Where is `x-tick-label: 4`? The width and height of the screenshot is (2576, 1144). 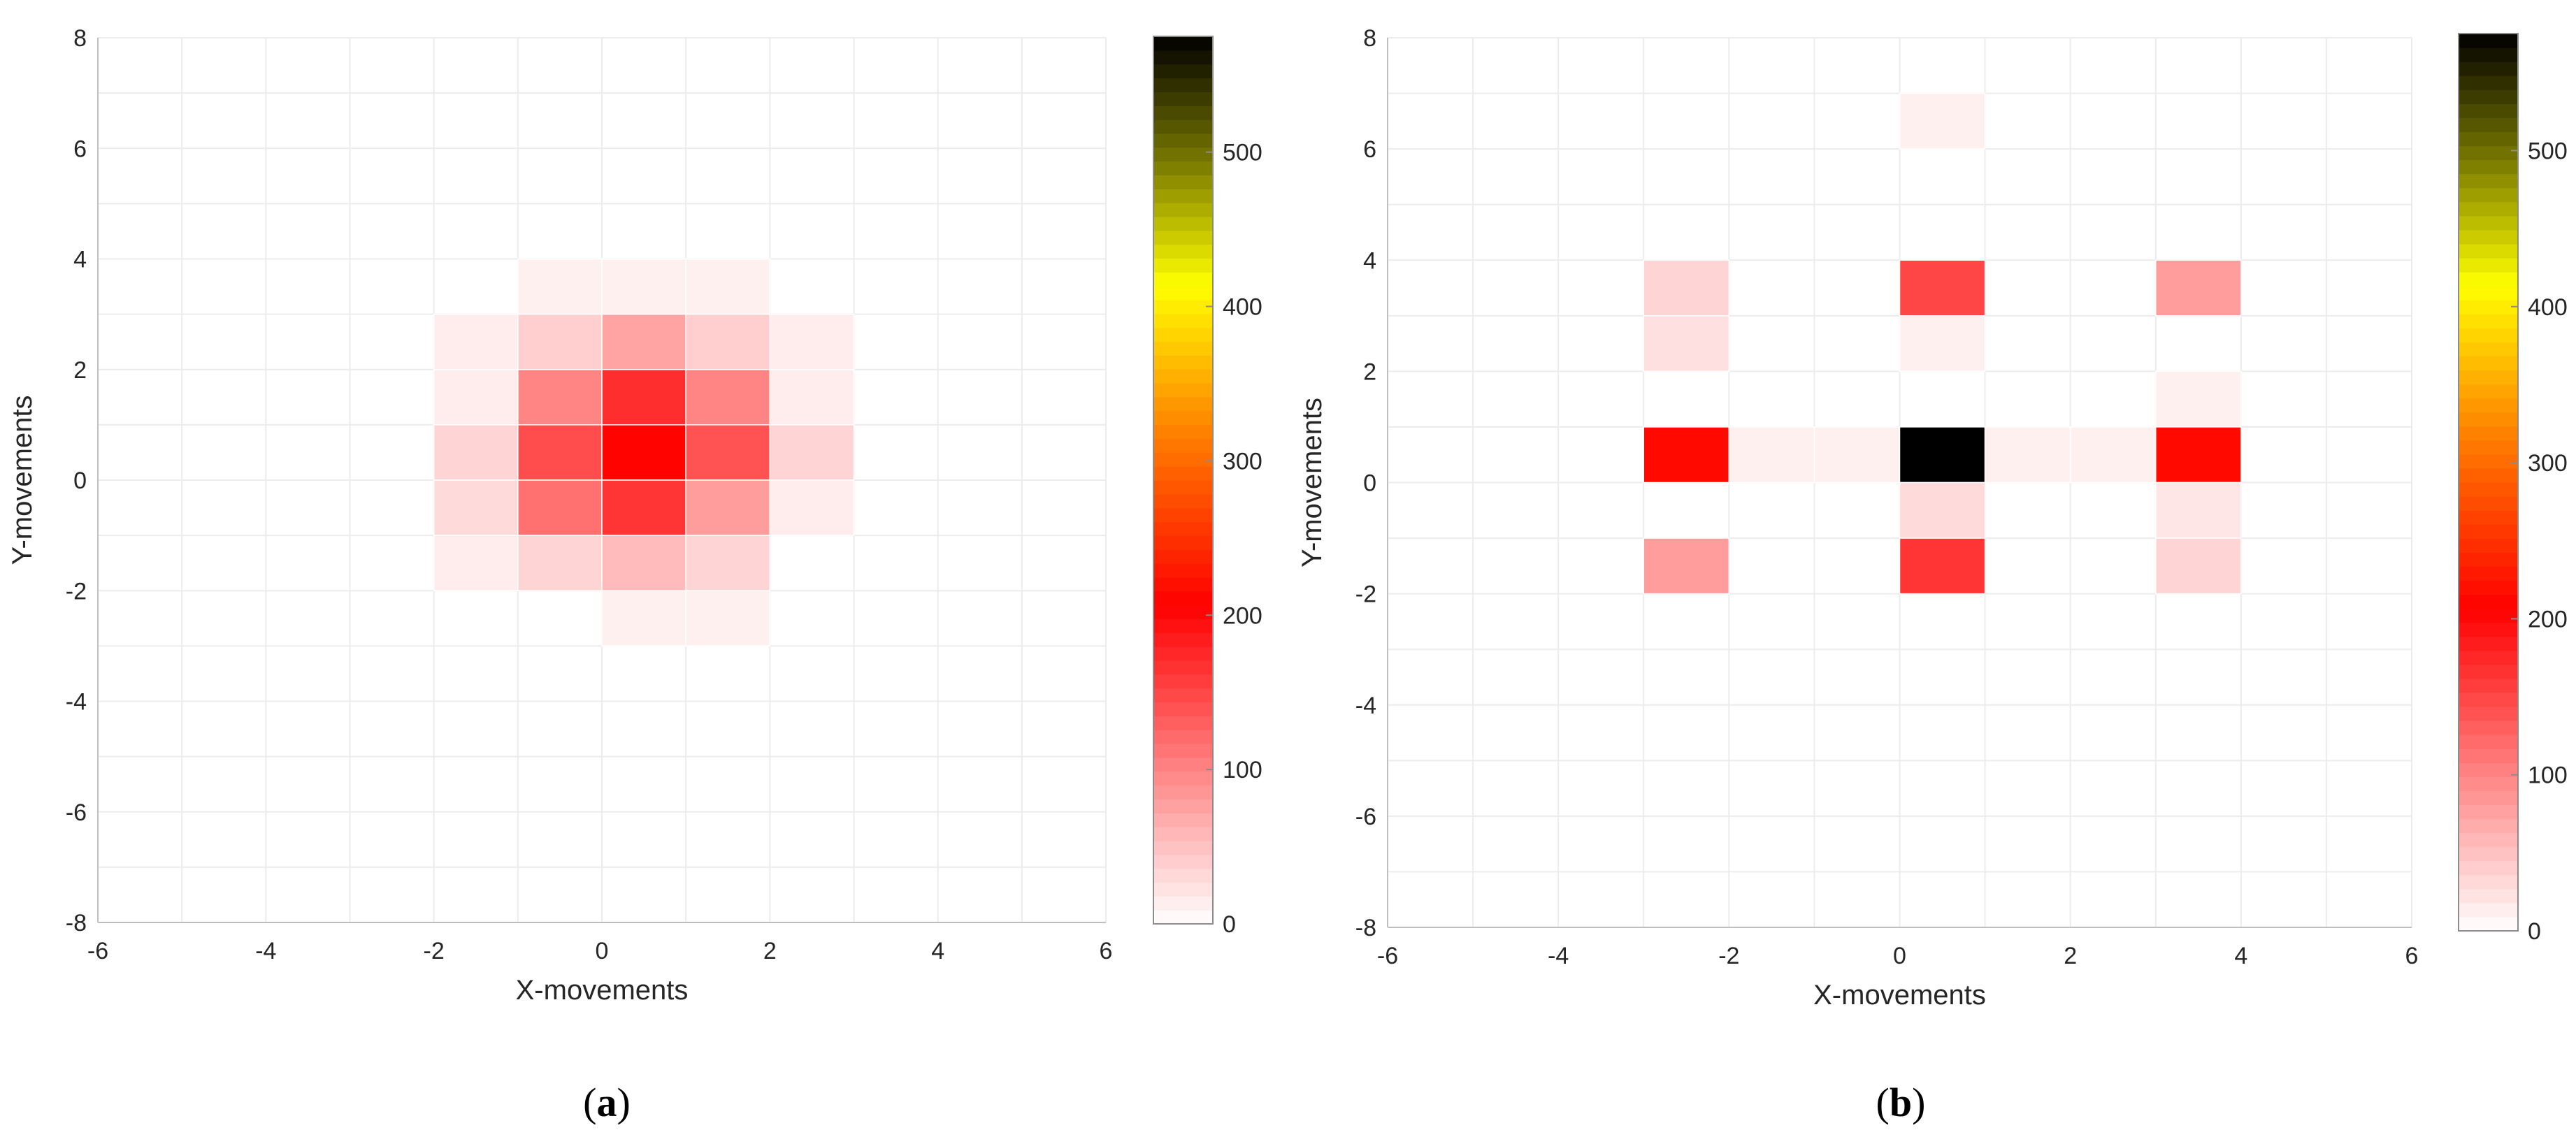
x-tick-label: 4 is located at coordinates (937, 951).